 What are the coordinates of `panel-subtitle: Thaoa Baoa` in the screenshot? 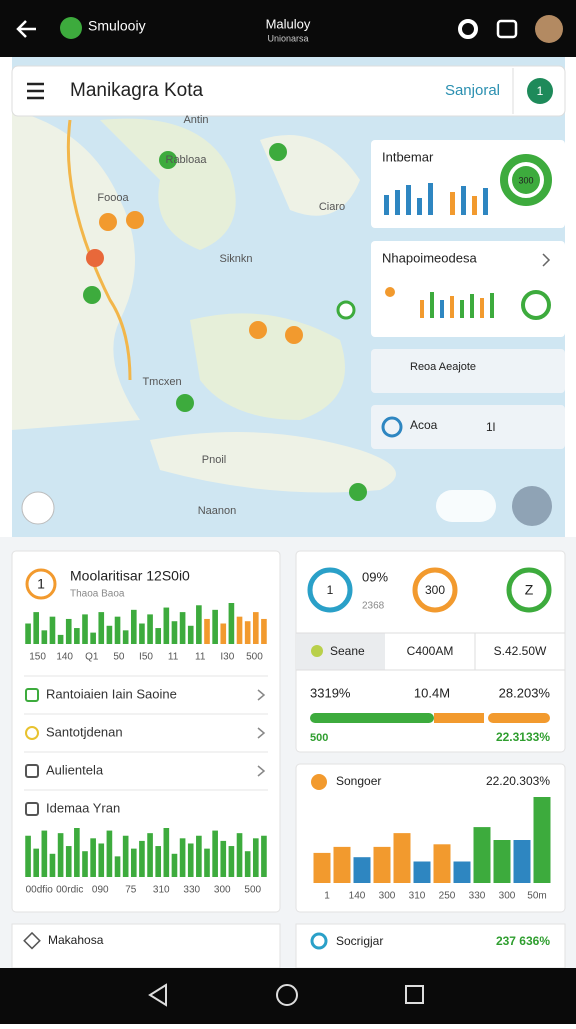 It's located at (97, 594).